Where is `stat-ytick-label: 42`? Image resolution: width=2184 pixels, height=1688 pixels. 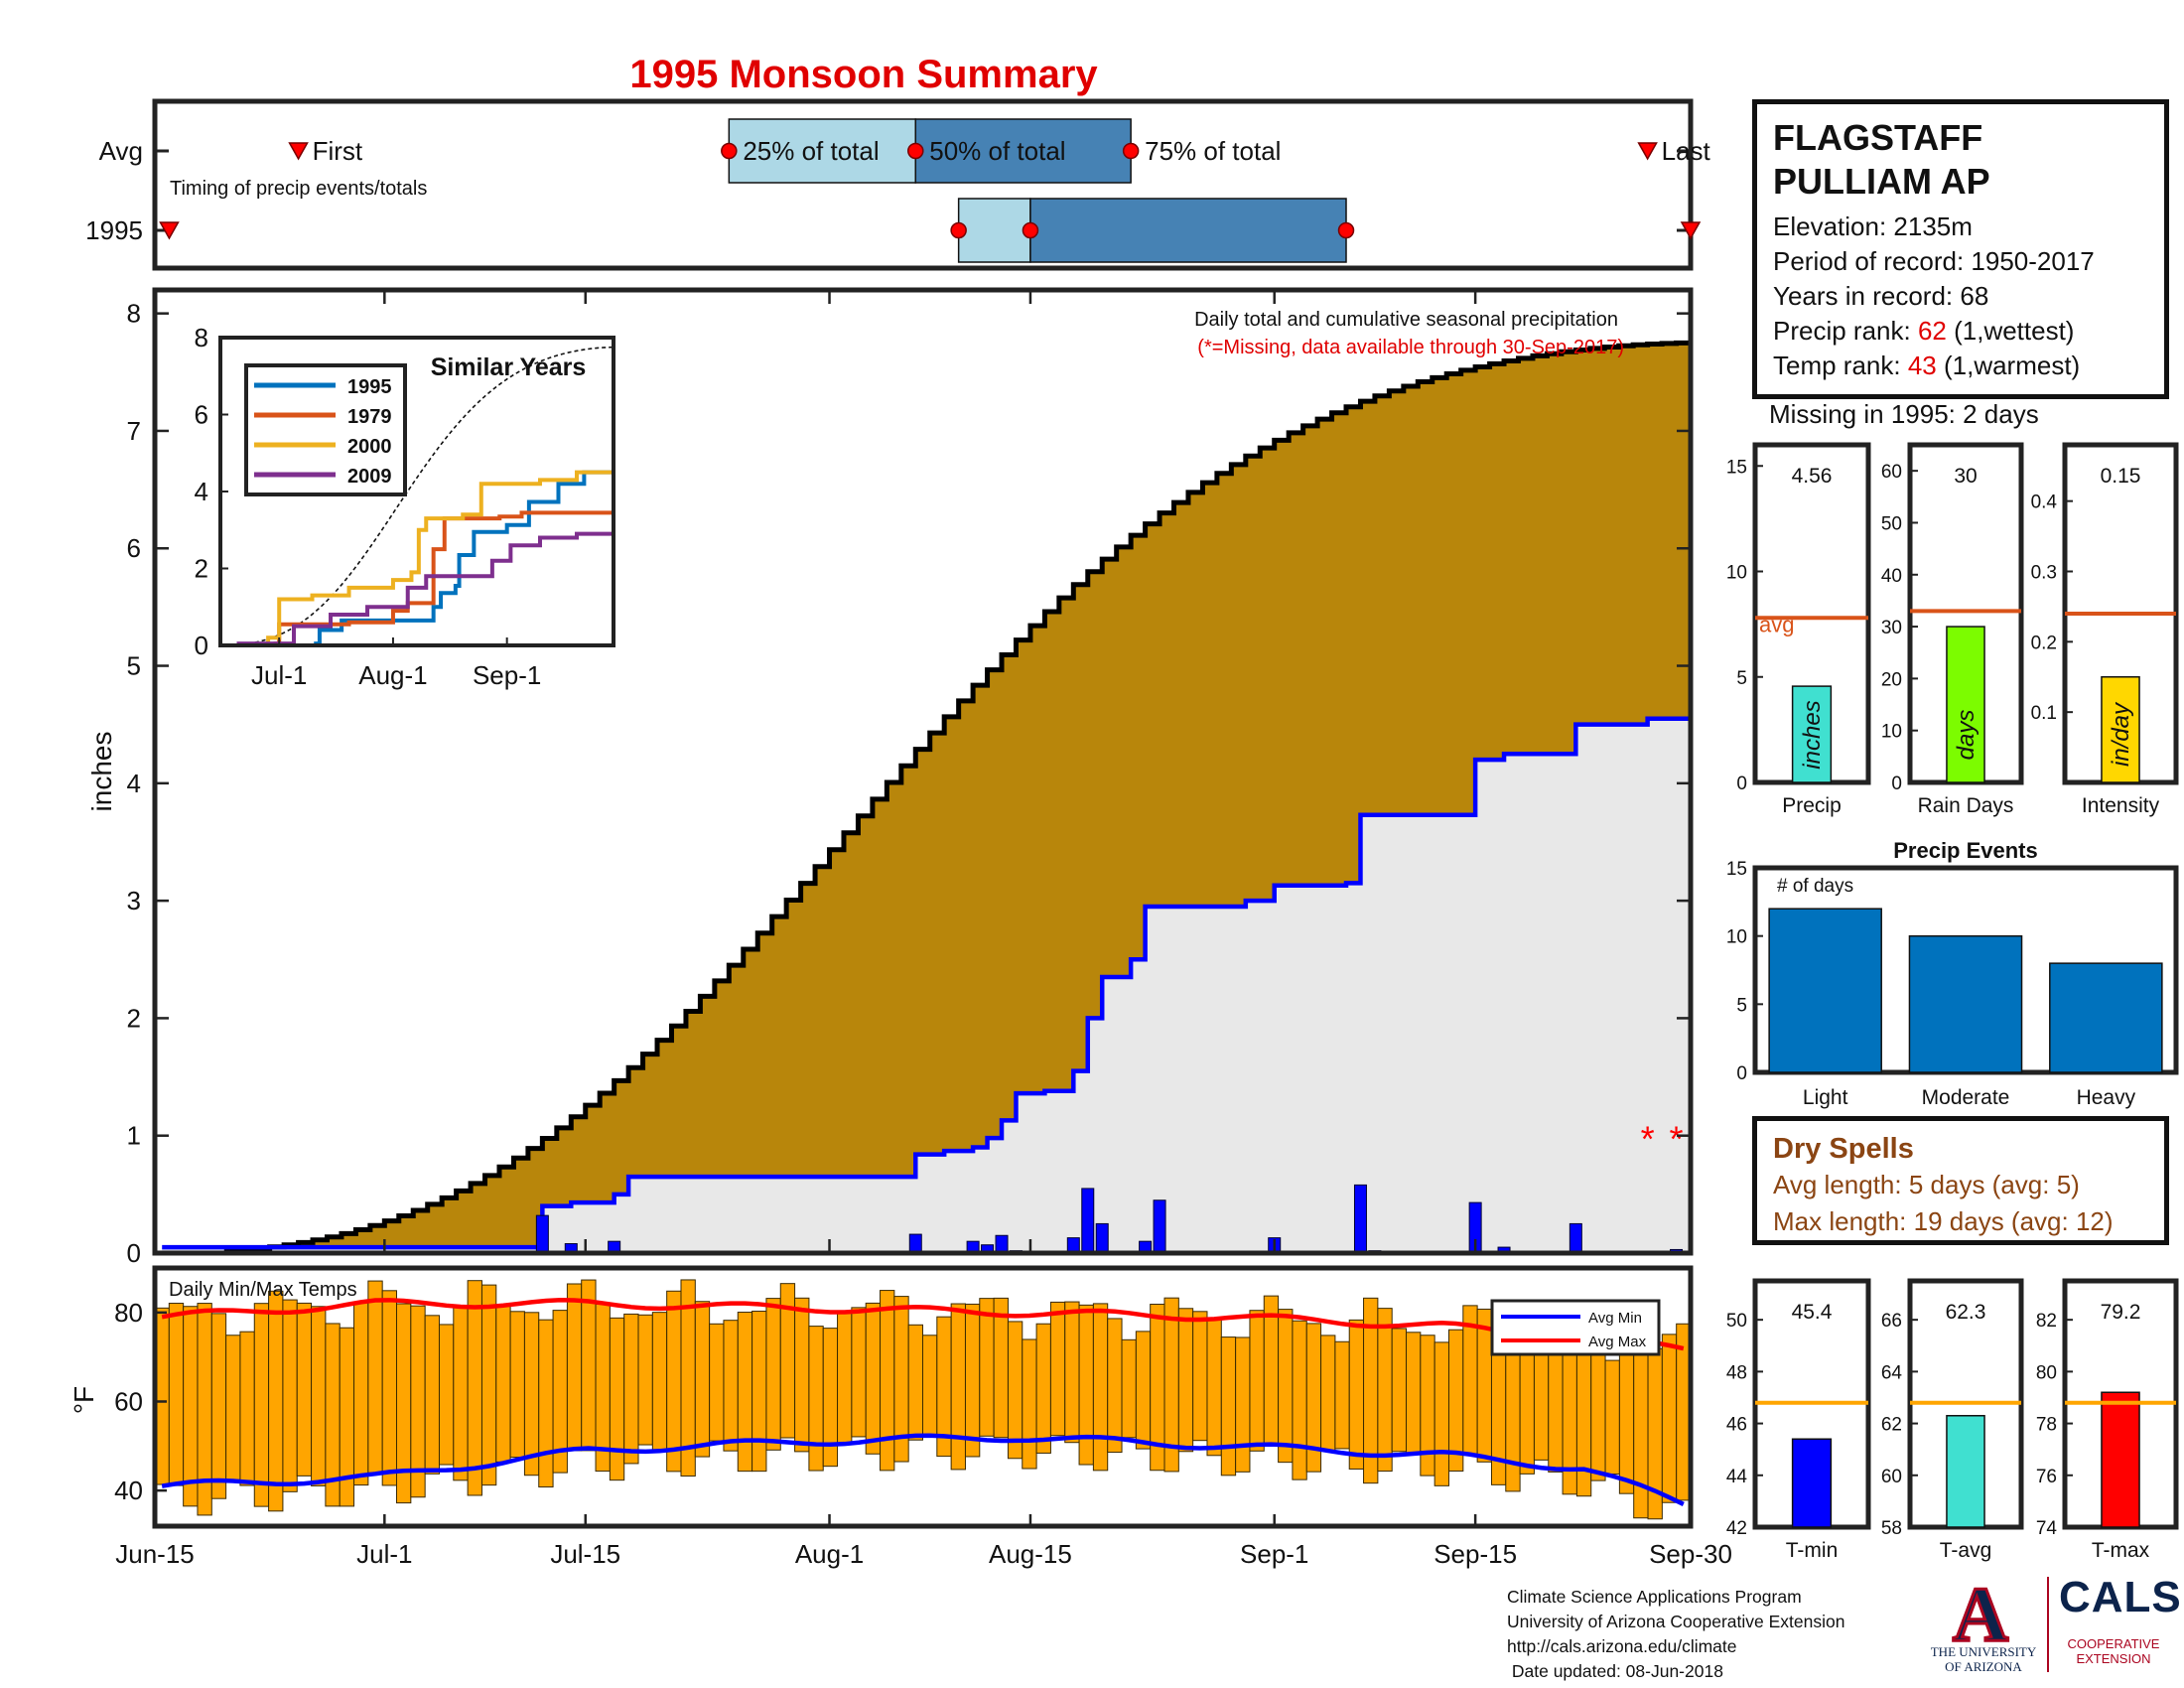
stat-ytick-label: 42 is located at coordinates (1736, 1528).